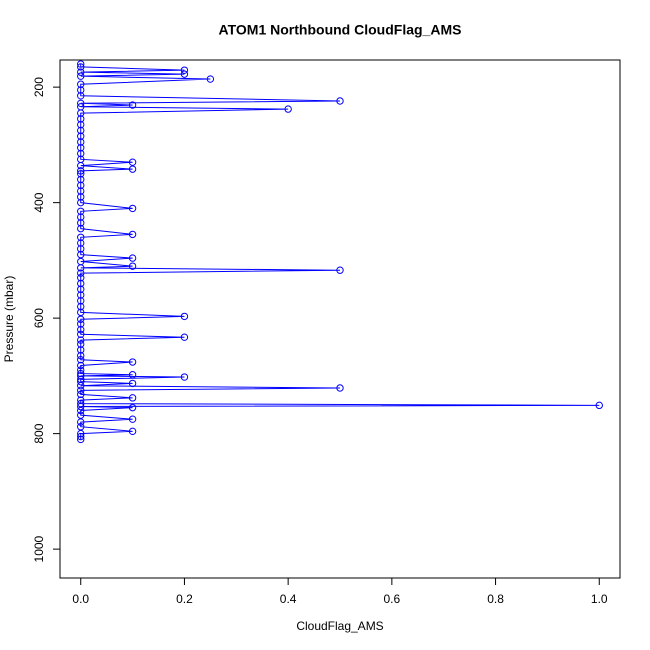 Image resolution: width=650 pixels, height=650 pixels. I want to click on x-tick-label: 0.6, so click(392, 599).